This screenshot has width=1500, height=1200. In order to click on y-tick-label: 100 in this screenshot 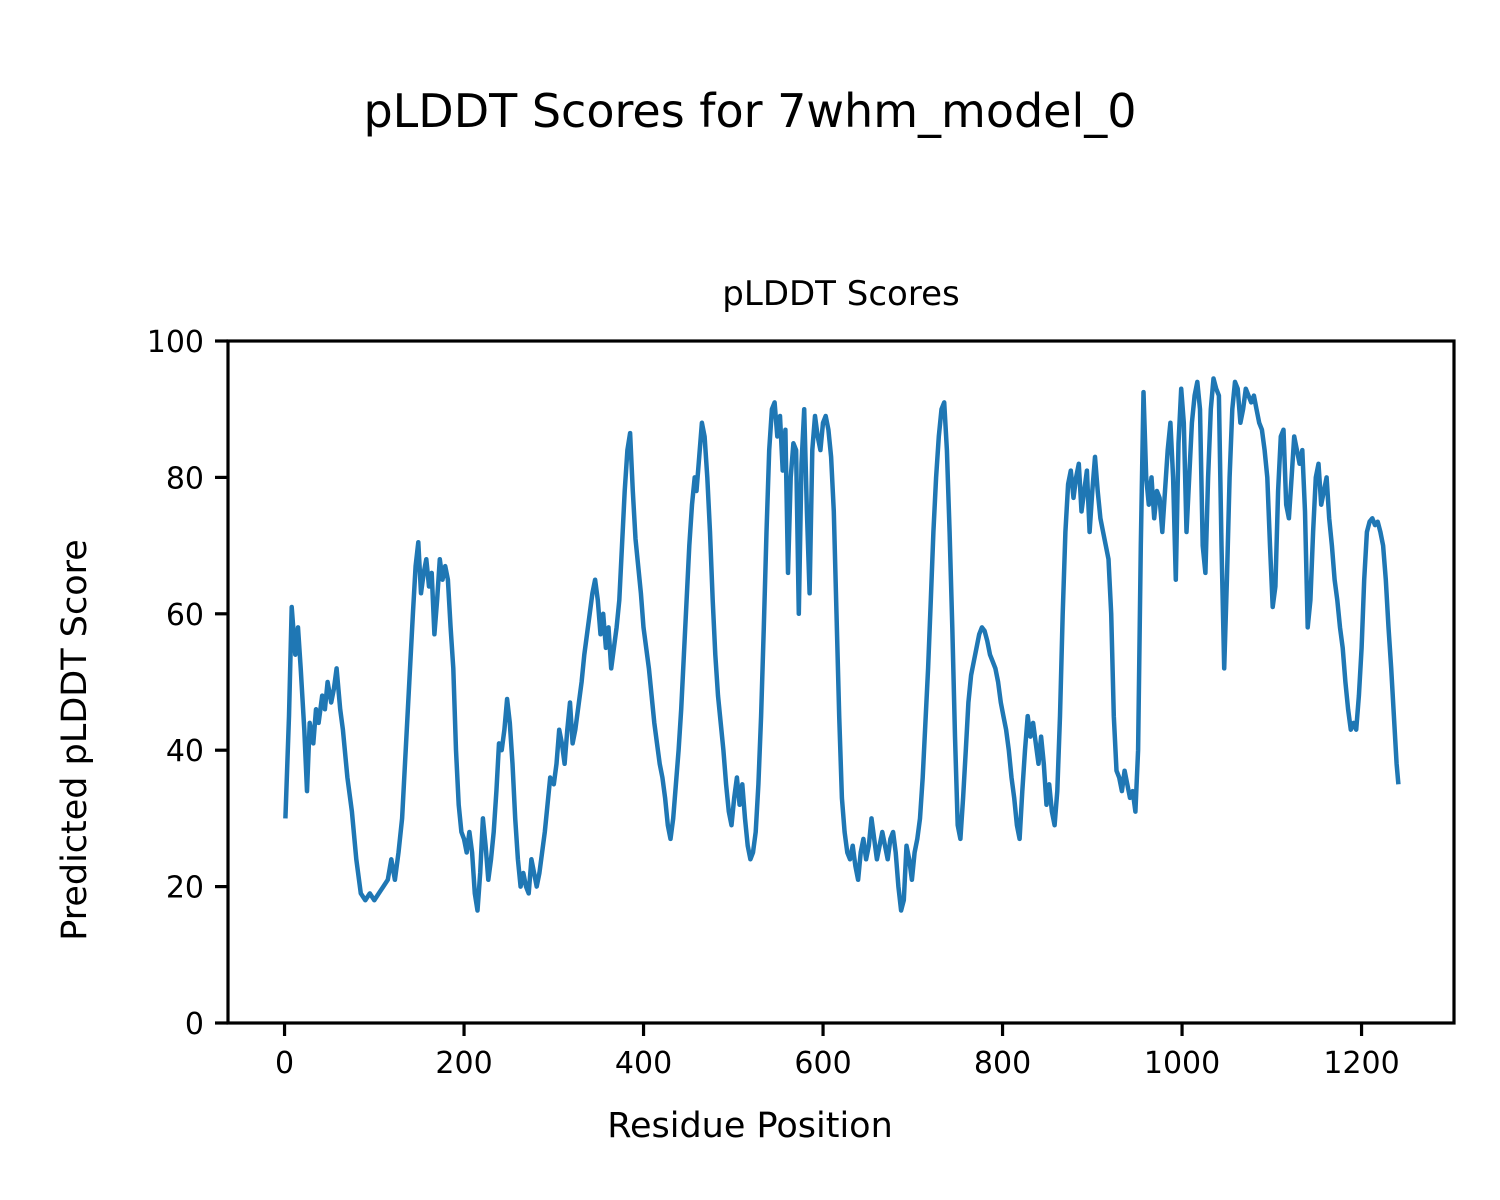, I will do `click(175, 342)`.